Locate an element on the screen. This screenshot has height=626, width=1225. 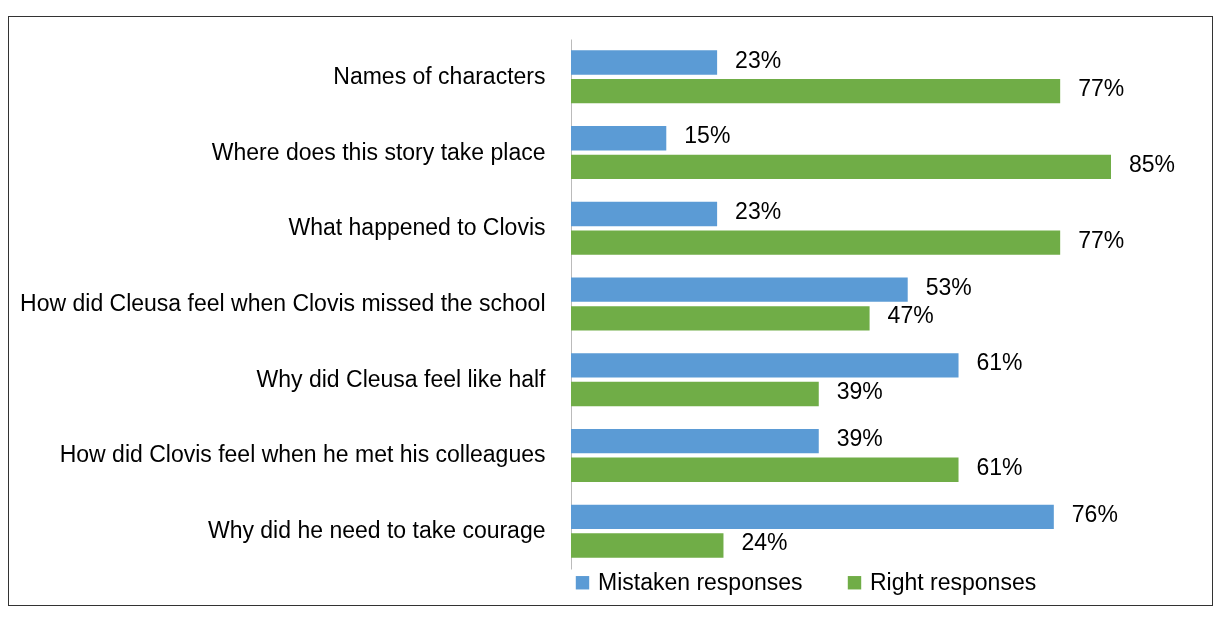
y-tick-label: Names of characters is located at coordinates (439, 75).